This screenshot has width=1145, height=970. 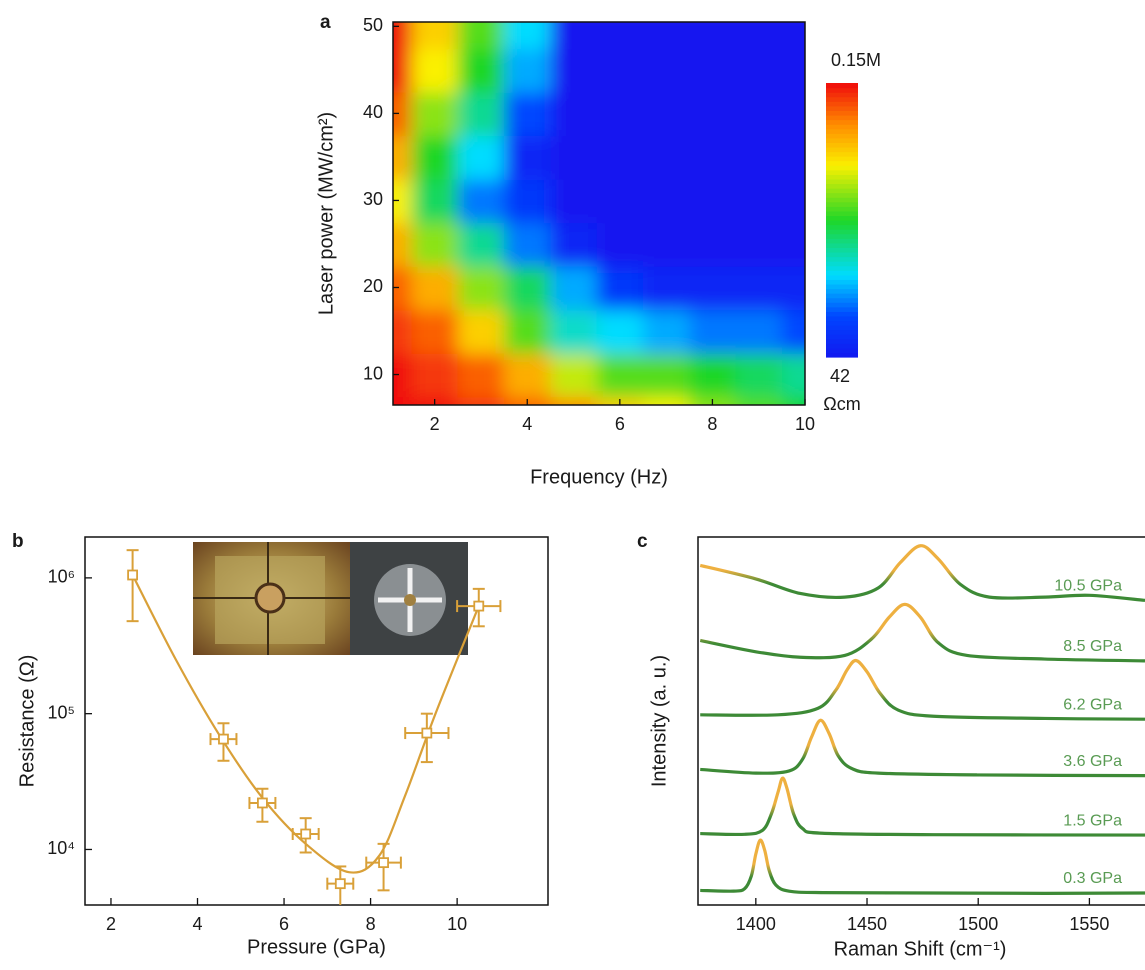 What do you see at coordinates (371, 924) in the screenshot?
I see `x-tick-label: 8` at bounding box center [371, 924].